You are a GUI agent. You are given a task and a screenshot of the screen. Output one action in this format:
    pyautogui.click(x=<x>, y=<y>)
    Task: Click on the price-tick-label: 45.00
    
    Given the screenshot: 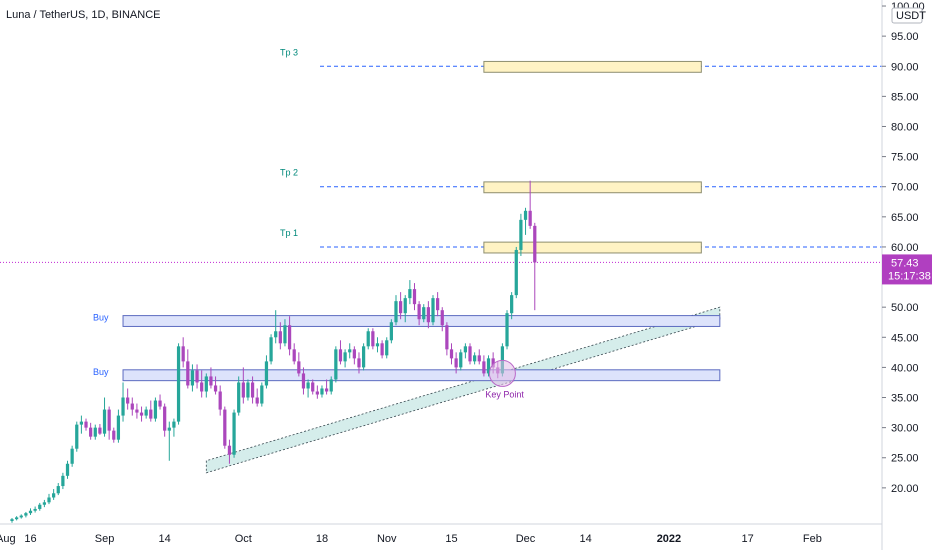 What is the action you would take?
    pyautogui.click(x=905, y=338)
    